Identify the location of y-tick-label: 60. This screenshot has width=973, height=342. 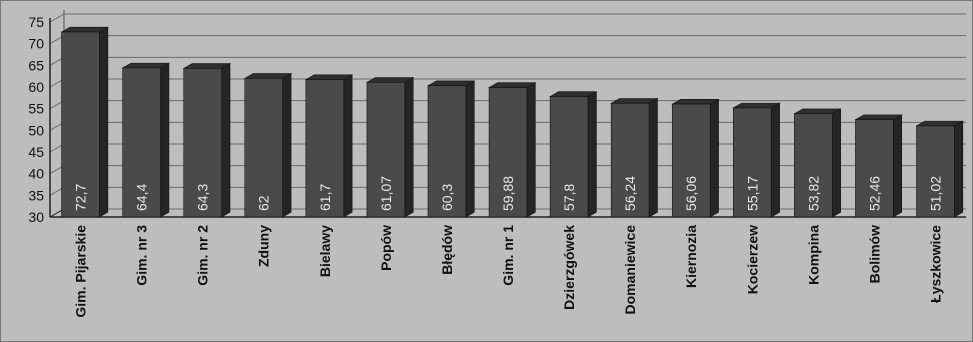
(36, 87).